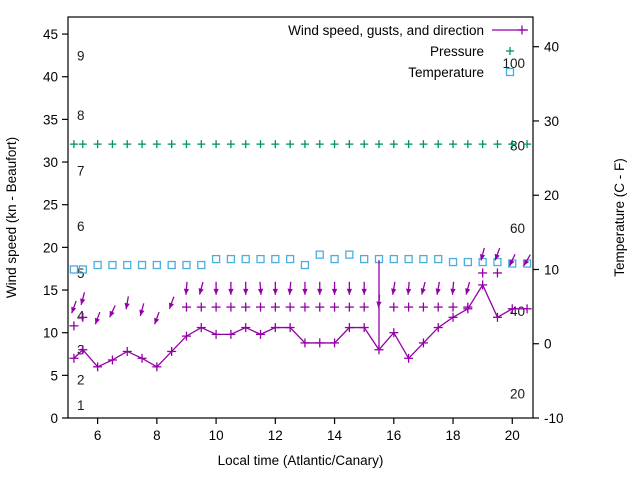 The height and width of the screenshot is (480, 640). What do you see at coordinates (453, 435) in the screenshot?
I see `x-tick-label-6: 18` at bounding box center [453, 435].